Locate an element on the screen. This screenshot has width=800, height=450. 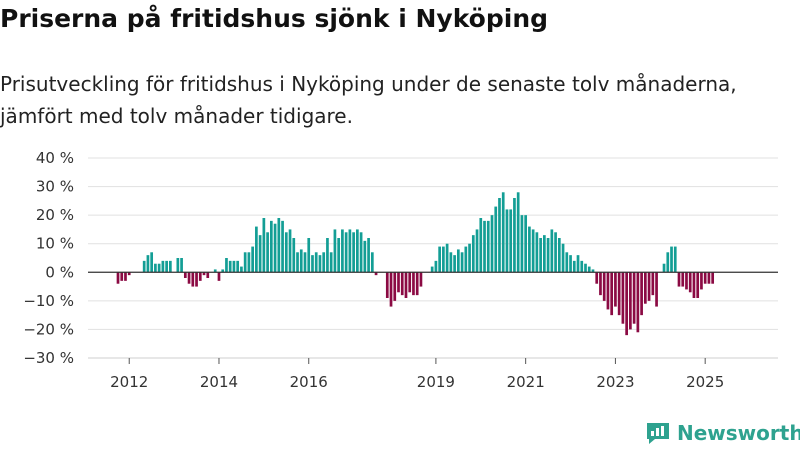
annotations: −4 % is located at coordinates (743, 2).